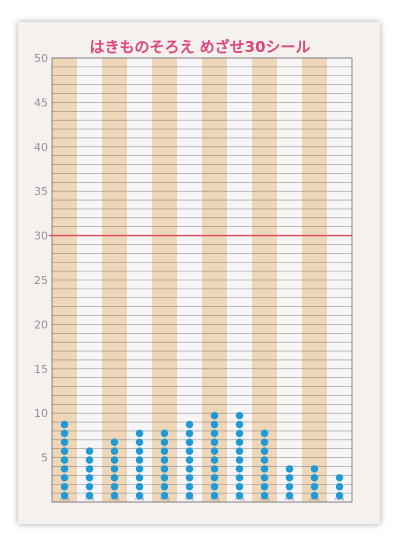  I want to click on y-tick-label: 5, so click(44, 458).